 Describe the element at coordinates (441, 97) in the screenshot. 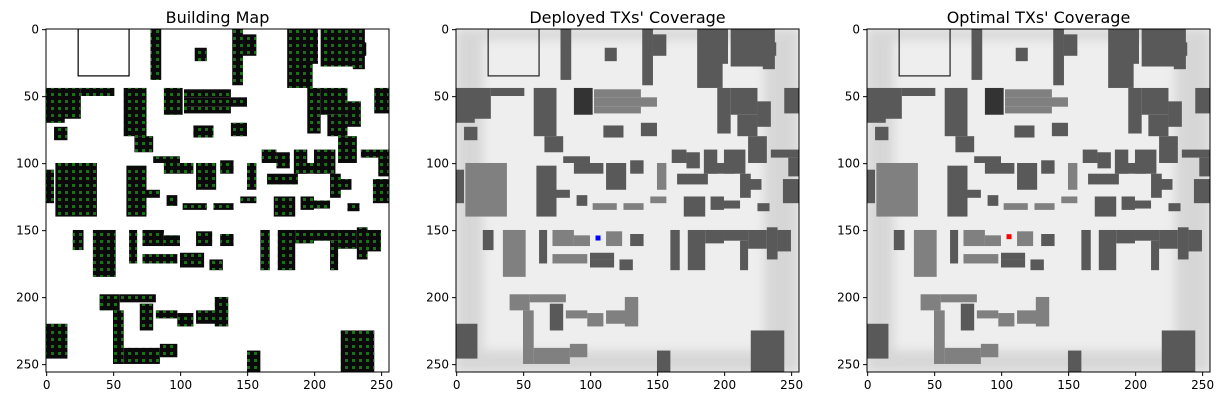

I see `y-tick-label: 50` at that location.